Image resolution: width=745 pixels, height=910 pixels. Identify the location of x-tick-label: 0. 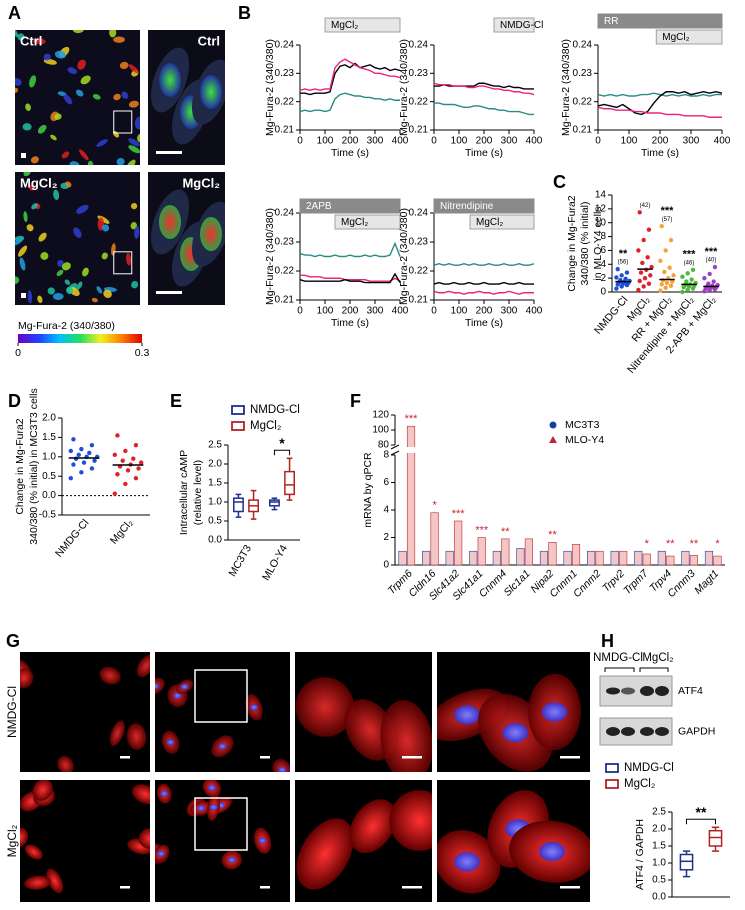
(300, 311).